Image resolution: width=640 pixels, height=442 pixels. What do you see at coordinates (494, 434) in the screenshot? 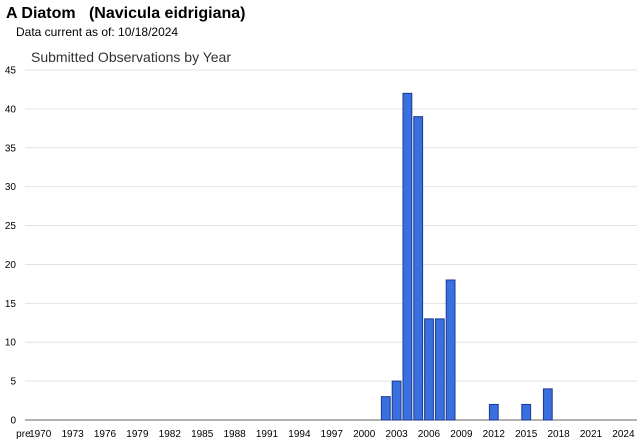
I see `x-tick-label: 2012` at bounding box center [494, 434].